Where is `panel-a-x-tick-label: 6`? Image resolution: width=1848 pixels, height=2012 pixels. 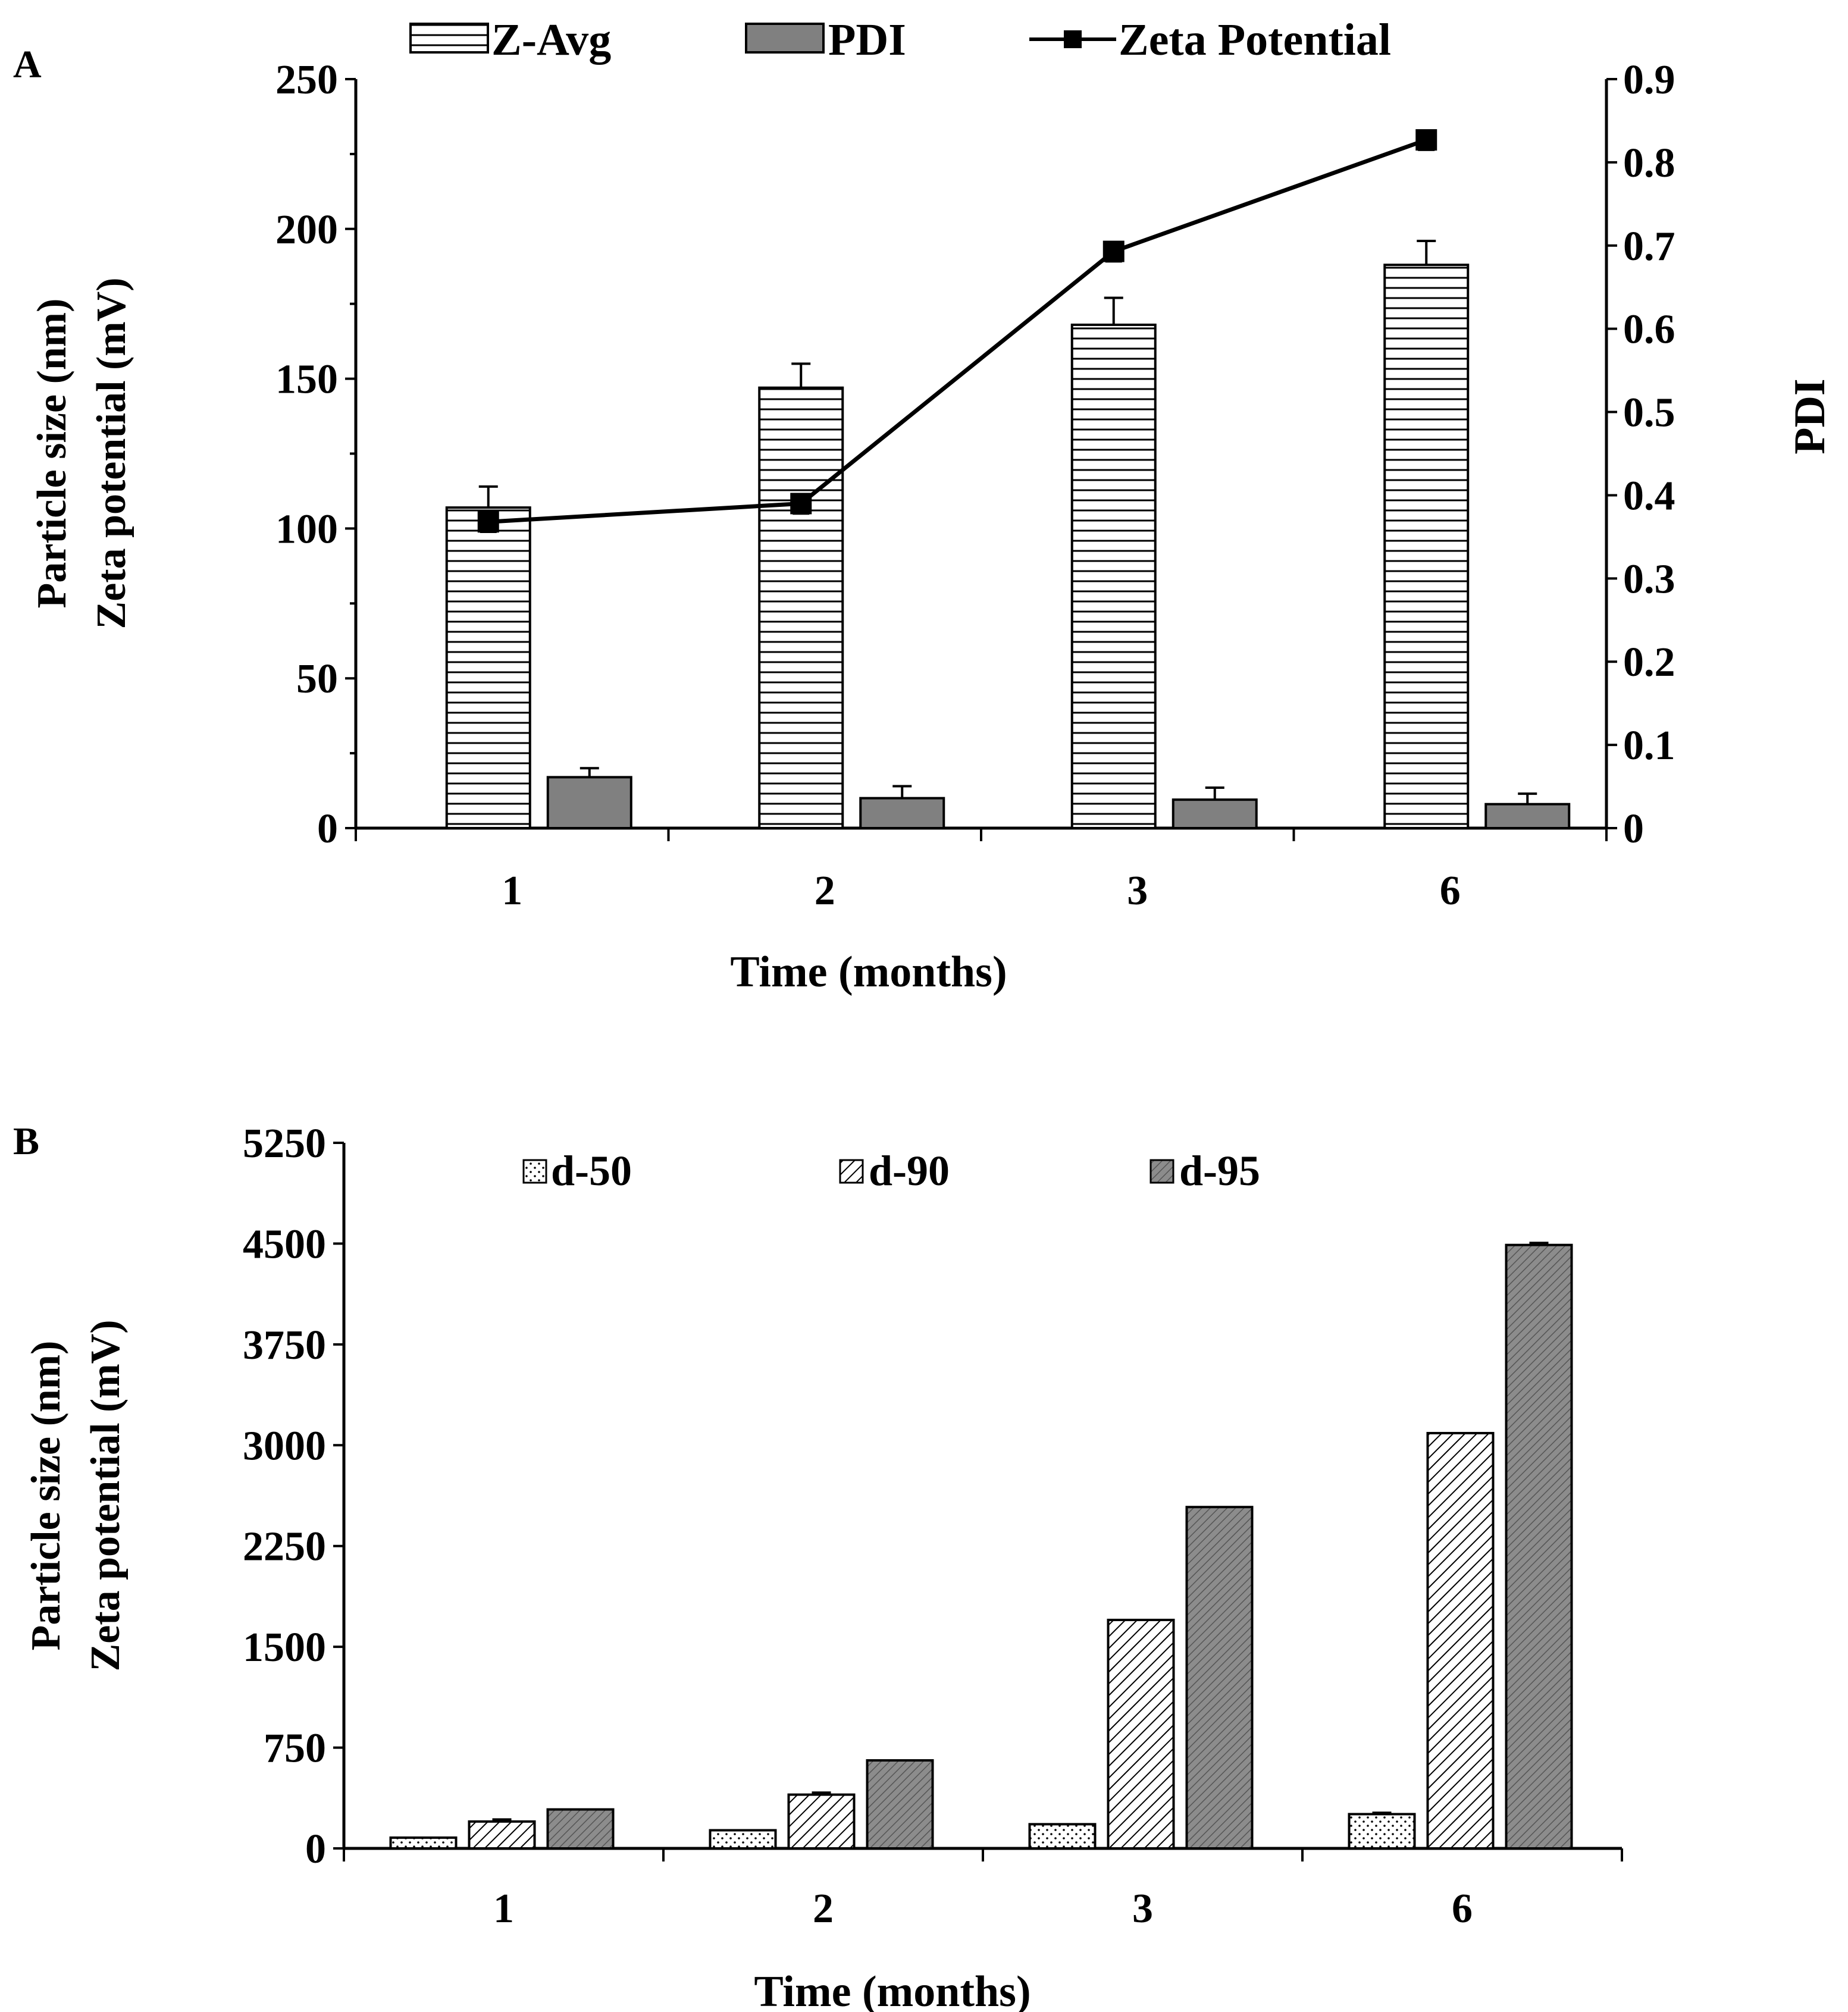
panel-a-x-tick-label: 6 is located at coordinates (1450, 891).